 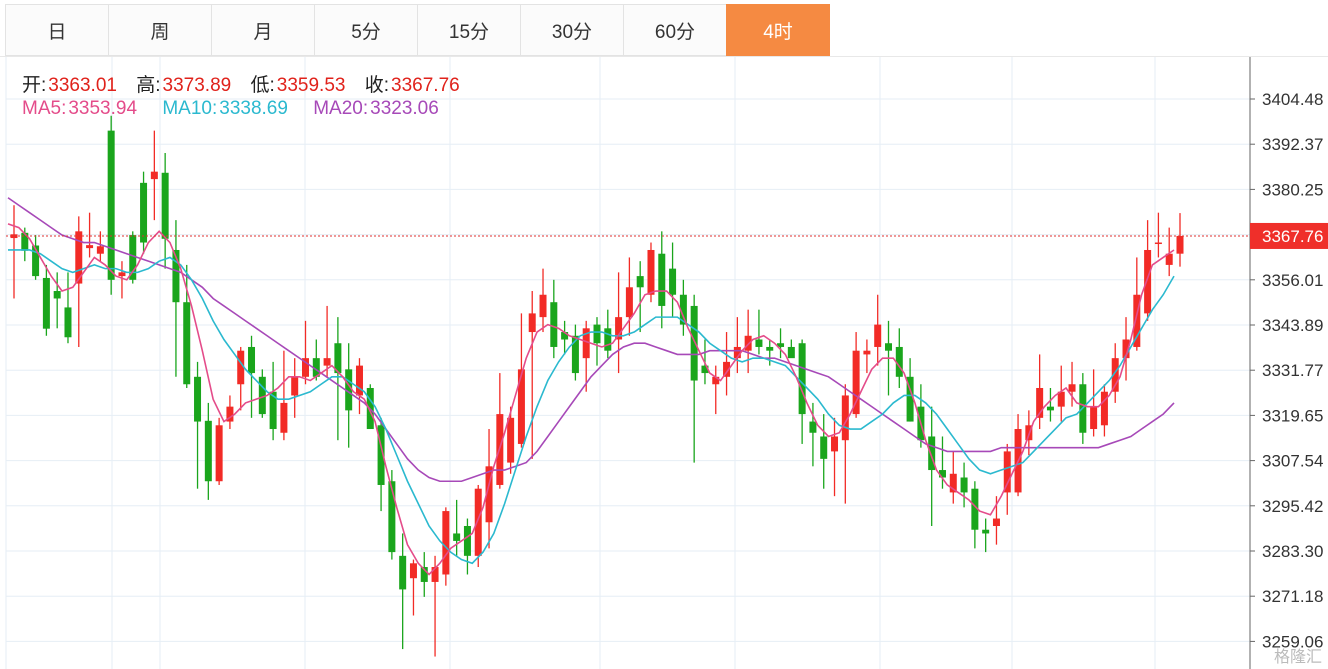 I want to click on close-value: 3367.76, so click(x=425, y=85).